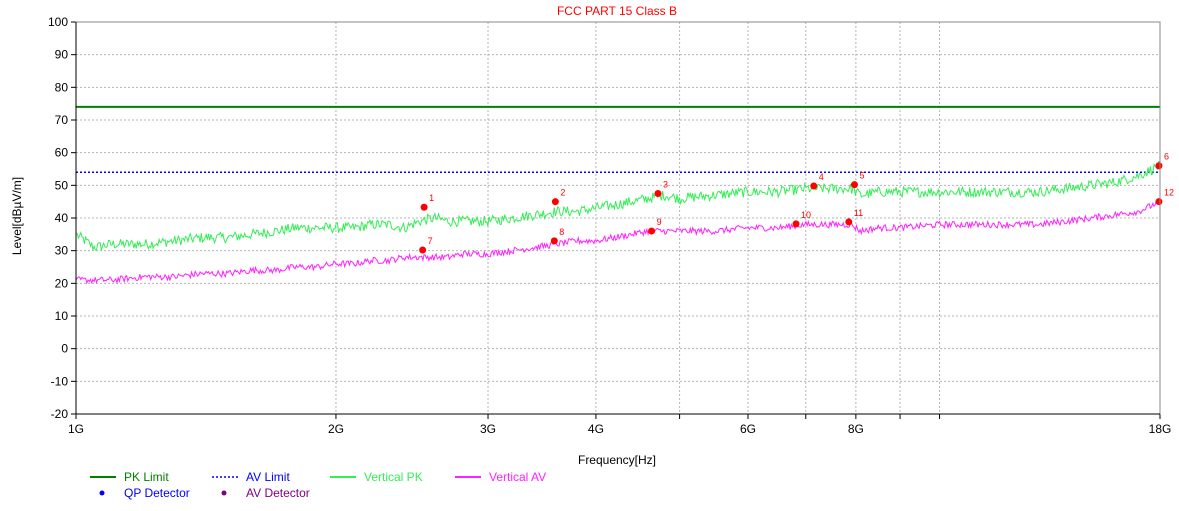 This screenshot has width=1179, height=511. I want to click on marker-label: 8, so click(561, 232).